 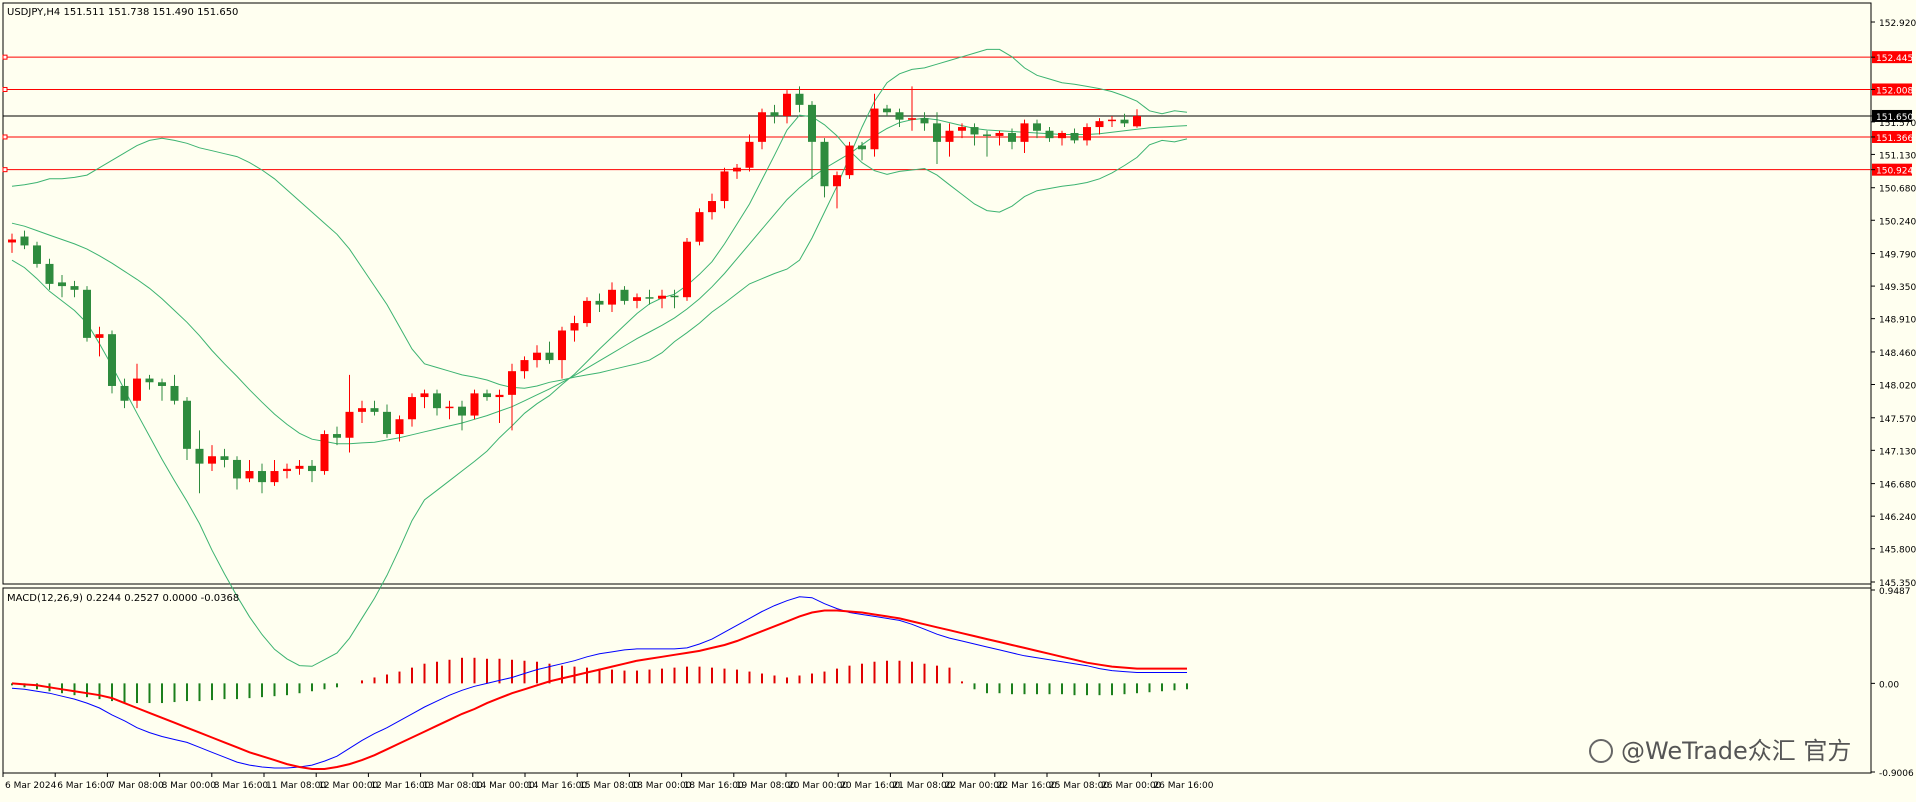 I want to click on time-tick-label: 8 Mar 00:00, so click(x=189, y=786).